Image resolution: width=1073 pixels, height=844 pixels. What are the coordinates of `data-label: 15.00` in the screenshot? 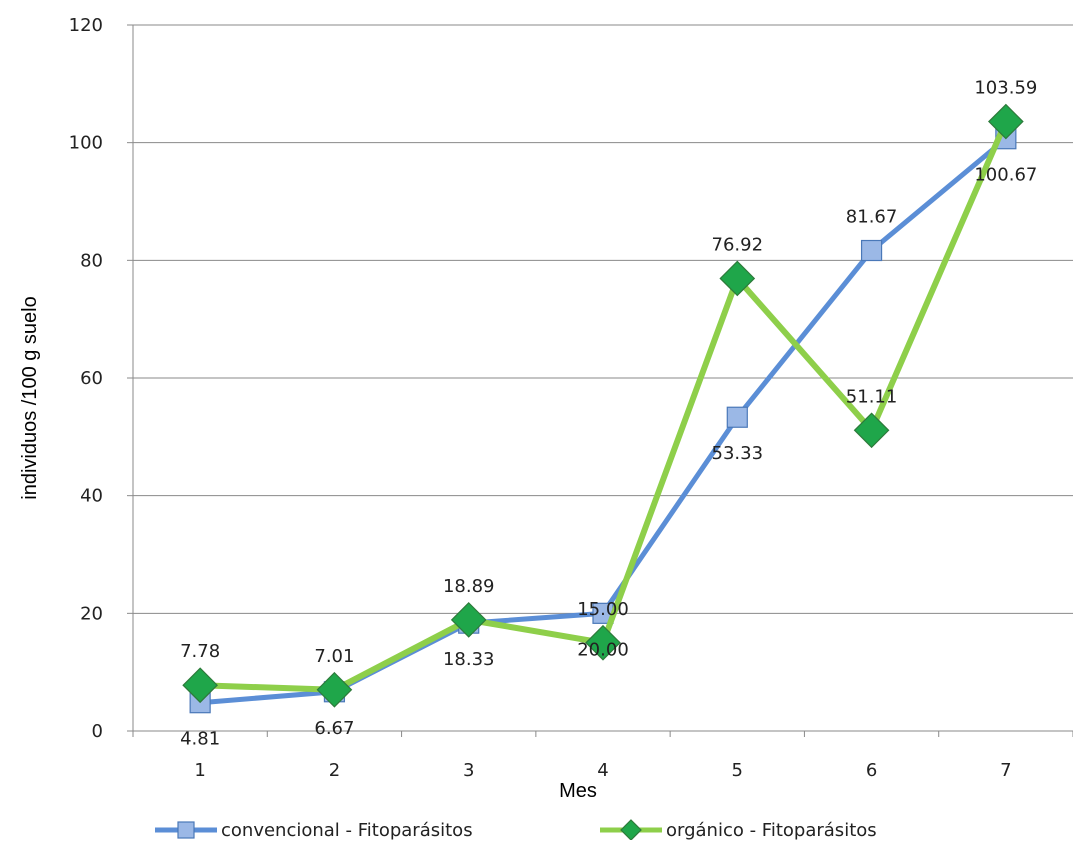 It's located at (603, 609).